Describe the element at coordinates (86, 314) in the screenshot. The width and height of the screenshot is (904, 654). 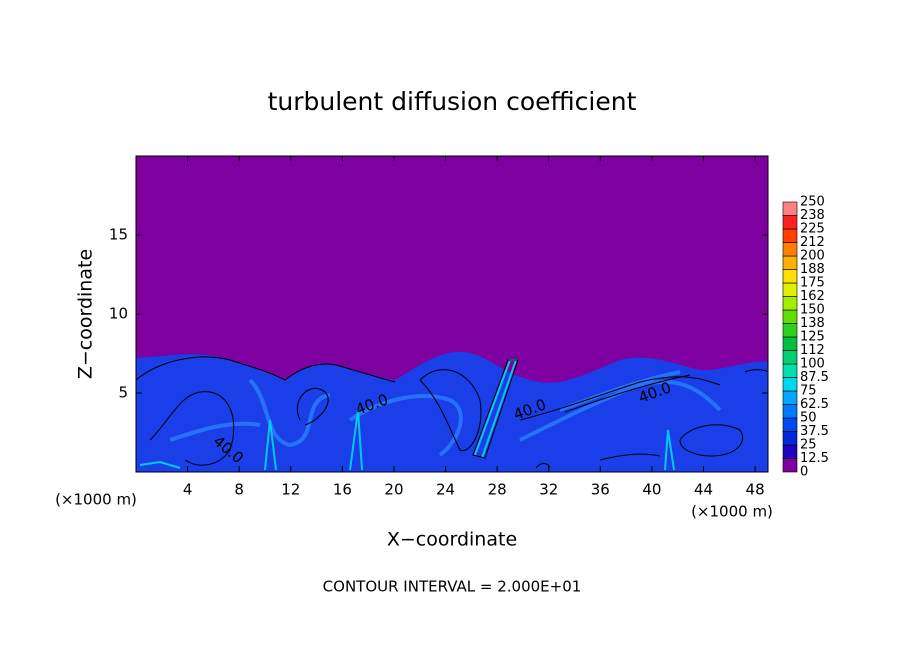
I see `y-axis-title: Z−coordinate` at that location.